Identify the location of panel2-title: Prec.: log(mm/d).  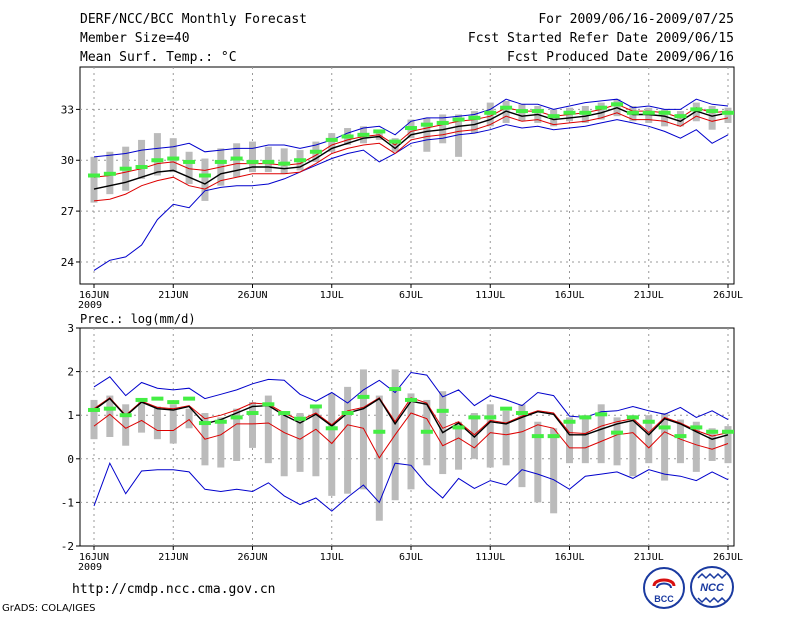
(138, 319).